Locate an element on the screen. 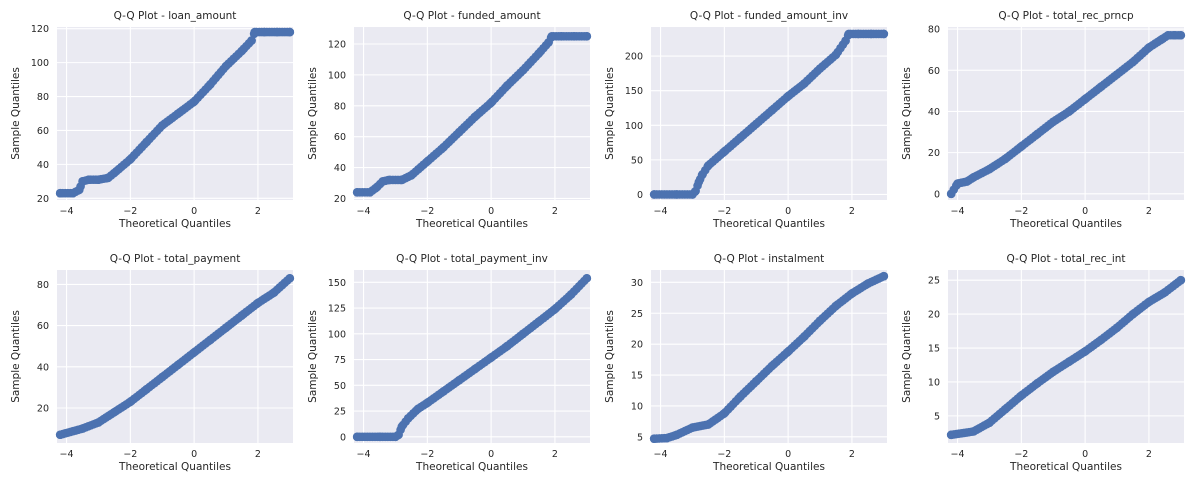  y-tick-label: 80 is located at coordinates (43, 285).